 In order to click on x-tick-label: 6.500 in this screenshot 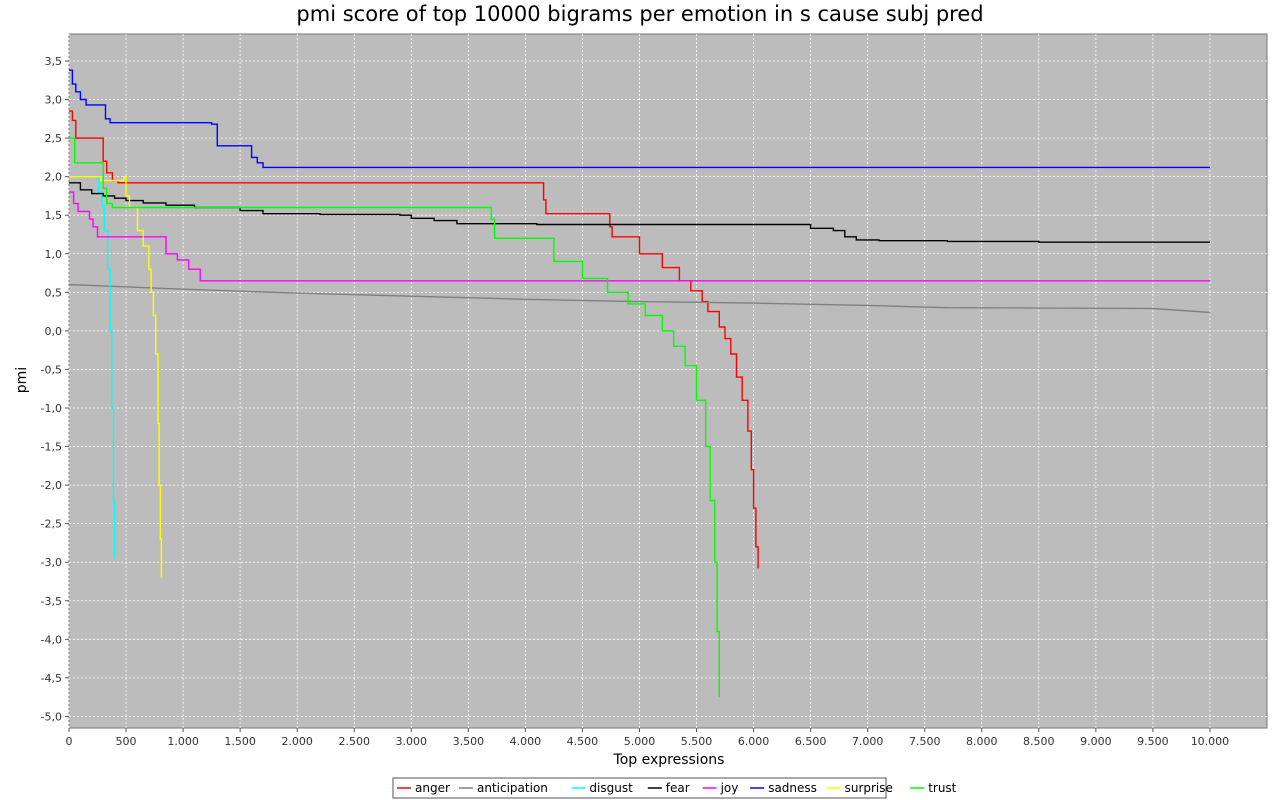, I will do `click(811, 741)`.